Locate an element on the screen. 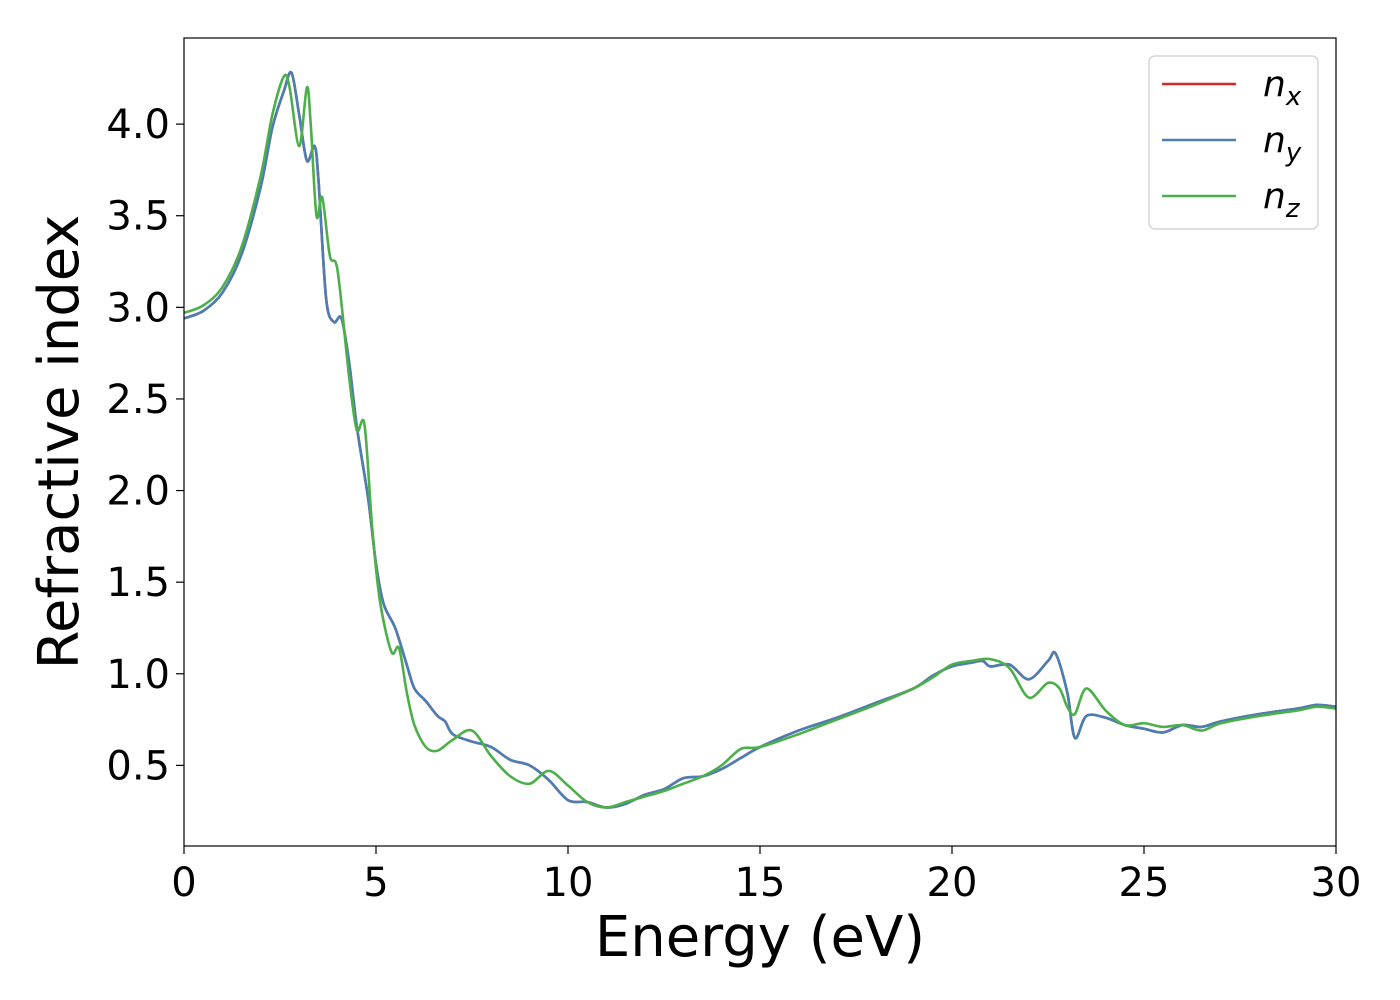 Image resolution: width=1400 pixels, height=1000 pixels. y-axis: 0.5 1.0 1.5 2.0 2.5 3.0 3.5 4.0 is located at coordinates (145, 445).